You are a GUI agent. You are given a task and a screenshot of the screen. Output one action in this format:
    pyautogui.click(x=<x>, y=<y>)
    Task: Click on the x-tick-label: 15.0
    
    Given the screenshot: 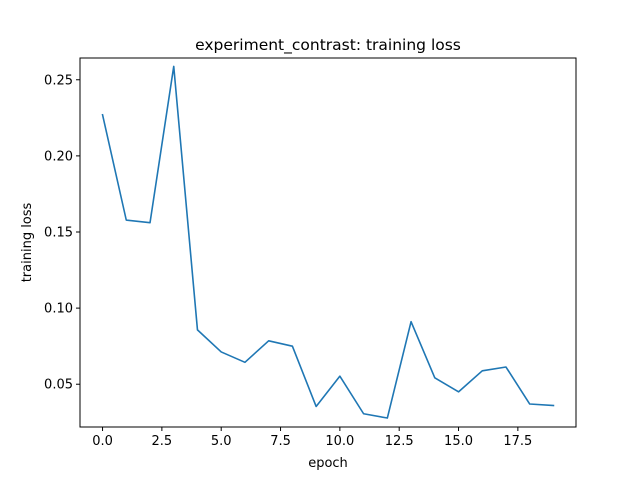 What is the action you would take?
    pyautogui.click(x=458, y=441)
    